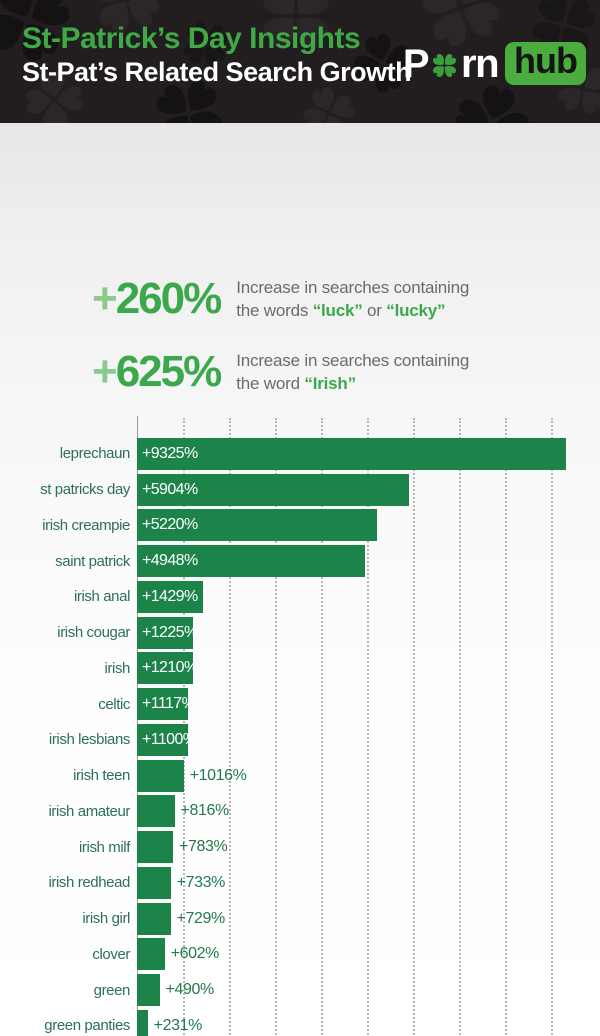 This screenshot has width=600, height=1036. Describe the element at coordinates (178, 1025) in the screenshot. I see `value-label: +231%` at that location.